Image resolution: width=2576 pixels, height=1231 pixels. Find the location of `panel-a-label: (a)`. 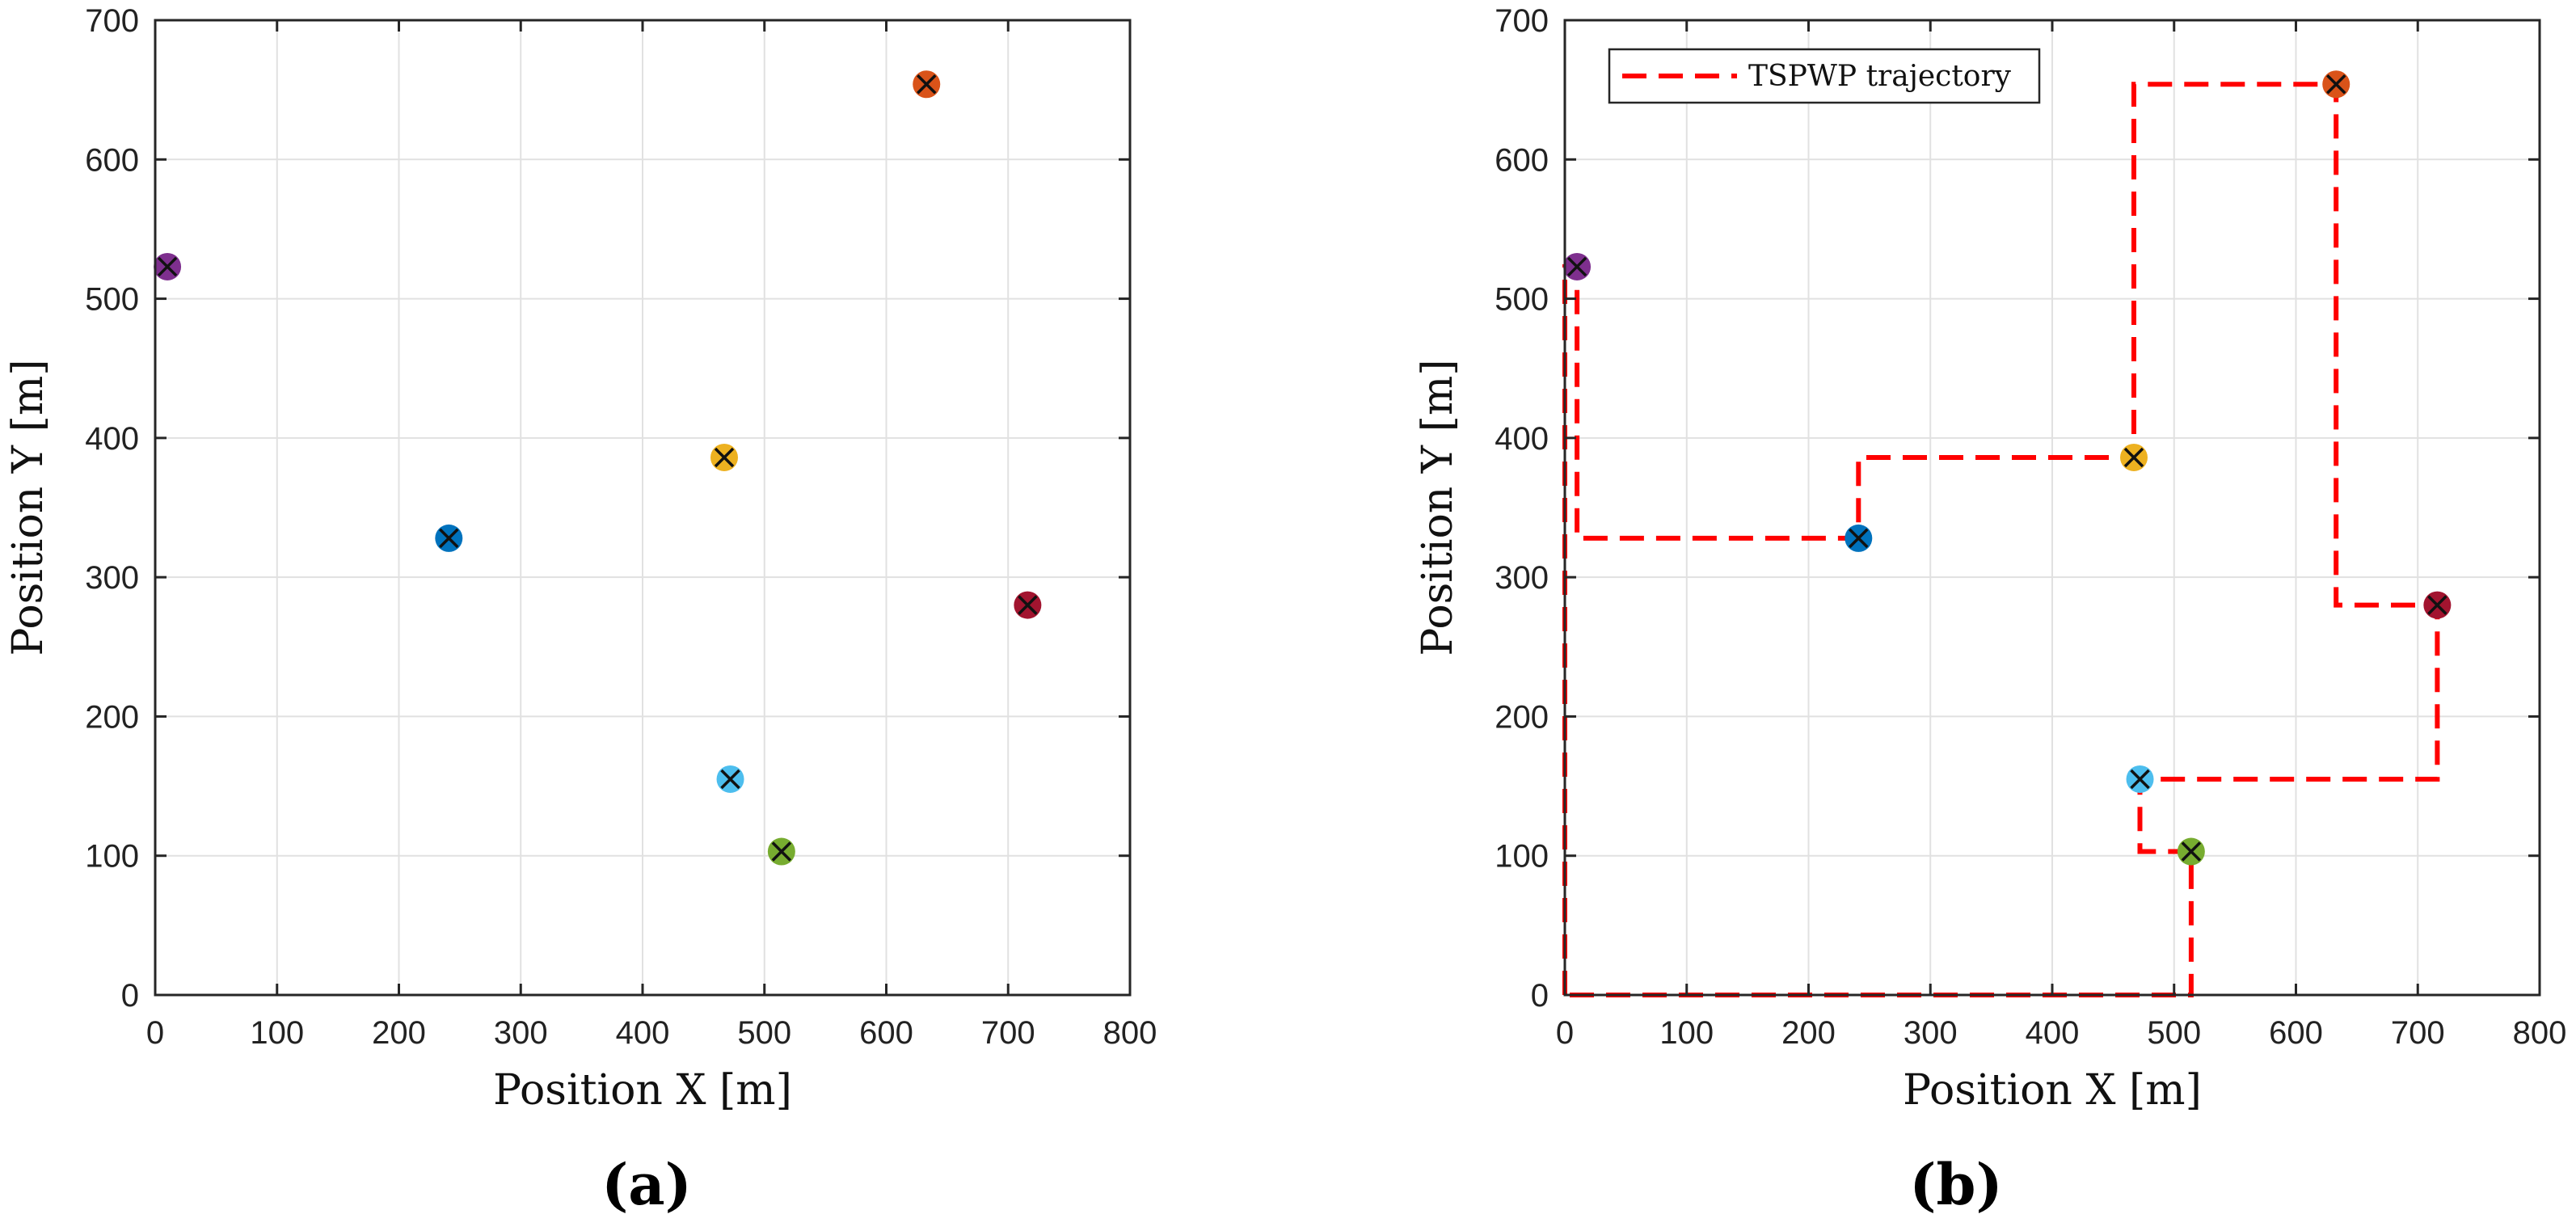

panel-a-label: (a) is located at coordinates (646, 1184).